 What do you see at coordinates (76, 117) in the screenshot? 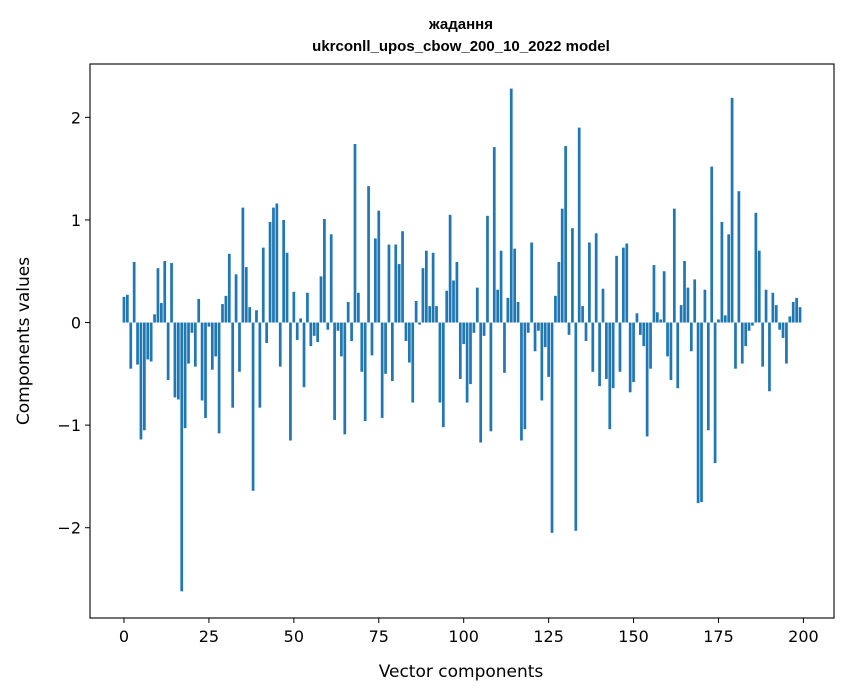
I see `y-tick-label: 2` at bounding box center [76, 117].